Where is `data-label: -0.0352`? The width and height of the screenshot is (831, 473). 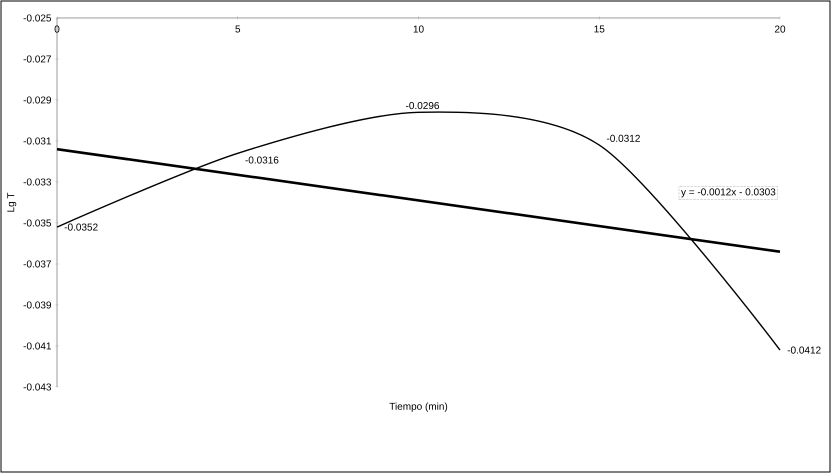 data-label: -0.0352 is located at coordinates (81, 227).